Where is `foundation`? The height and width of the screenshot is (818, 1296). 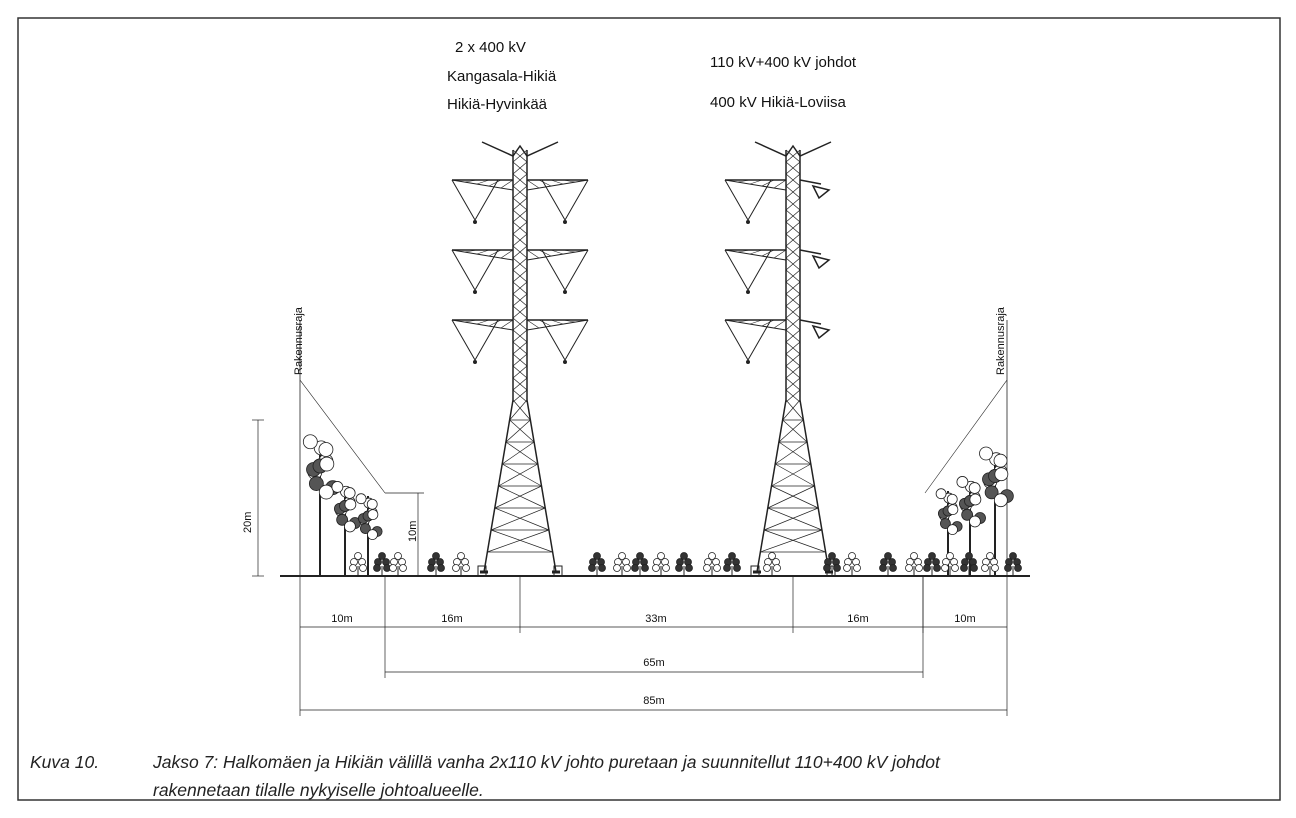
foundation is located at coordinates (558, 571).